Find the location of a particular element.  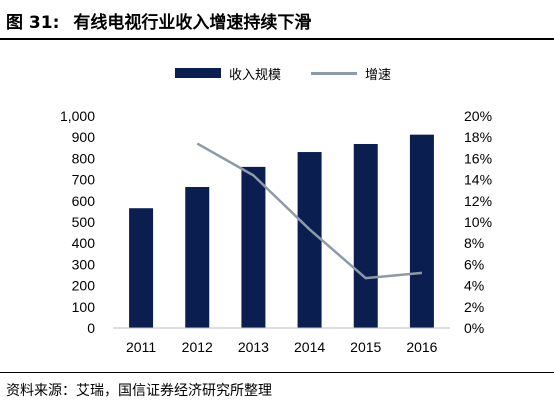

chart-legend: 收入规模 增速 is located at coordinates (298, 73).